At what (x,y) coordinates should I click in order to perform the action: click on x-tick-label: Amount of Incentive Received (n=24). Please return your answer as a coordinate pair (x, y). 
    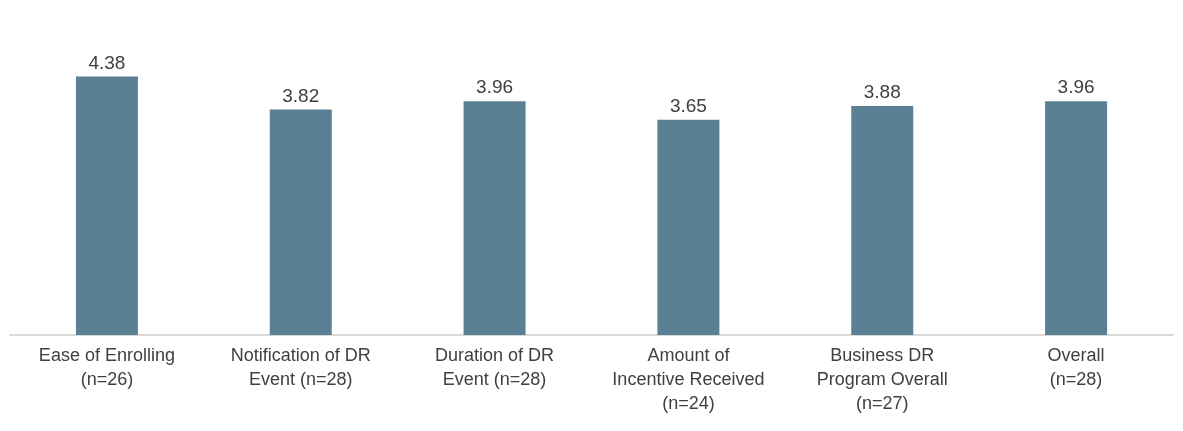
    Looking at the image, I should click on (688, 379).